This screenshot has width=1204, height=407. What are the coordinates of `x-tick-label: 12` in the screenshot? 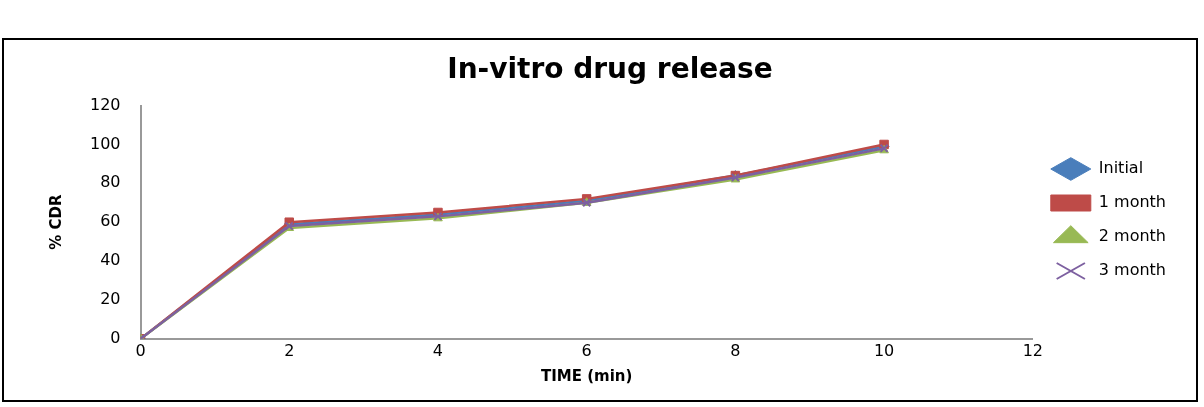 It's located at (1032, 350).